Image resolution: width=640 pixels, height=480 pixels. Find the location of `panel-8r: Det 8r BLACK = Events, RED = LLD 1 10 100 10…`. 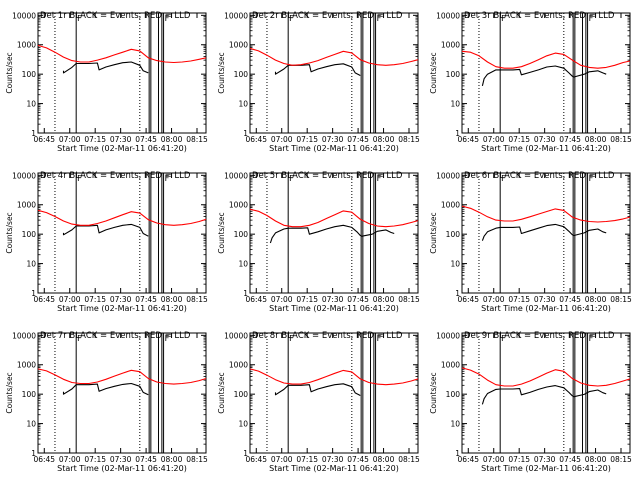

panel-8r: Det 8r BLACK = Events, RED = LLD 1 10 100 10… is located at coordinates (318, 402).